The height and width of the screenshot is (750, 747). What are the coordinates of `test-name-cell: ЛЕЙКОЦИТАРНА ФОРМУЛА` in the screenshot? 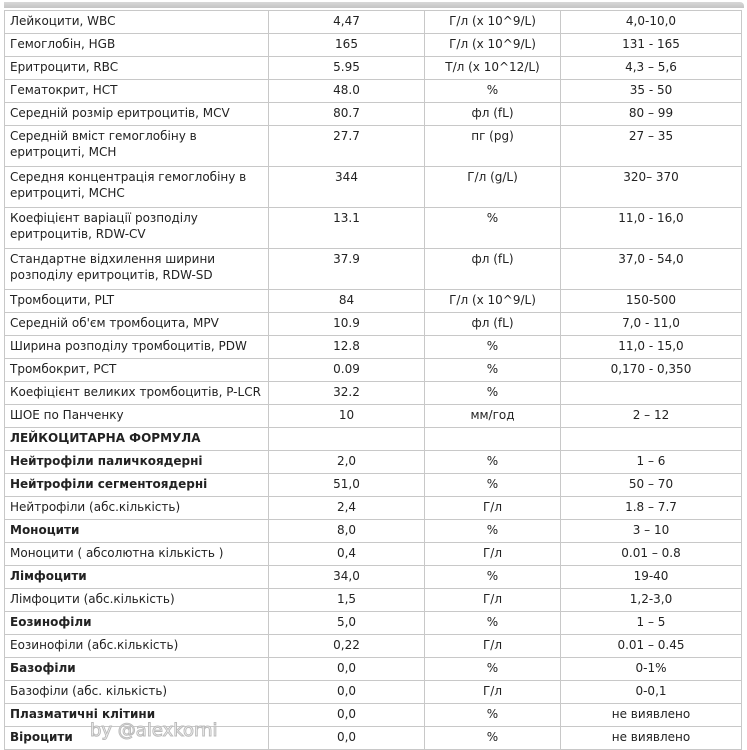 It's located at (136, 439).